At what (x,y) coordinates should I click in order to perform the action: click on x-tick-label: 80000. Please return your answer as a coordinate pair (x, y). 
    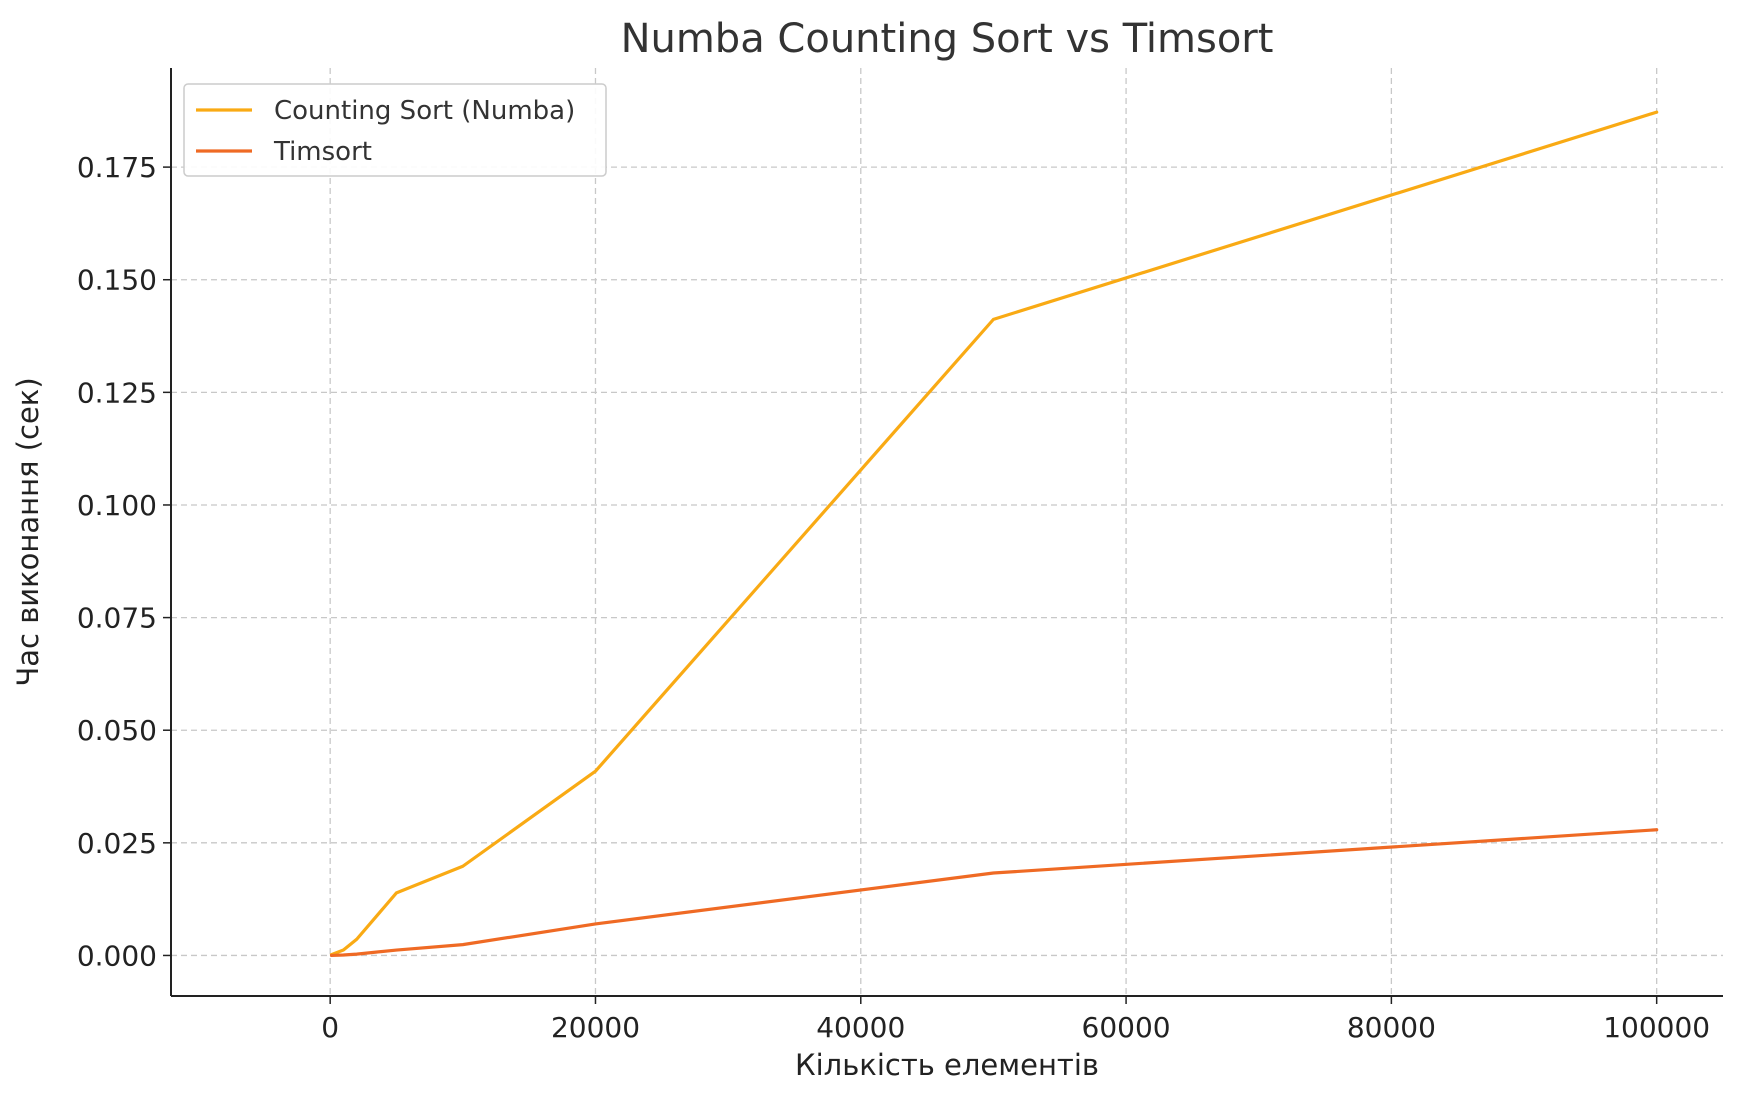
    Looking at the image, I should click on (1391, 1027).